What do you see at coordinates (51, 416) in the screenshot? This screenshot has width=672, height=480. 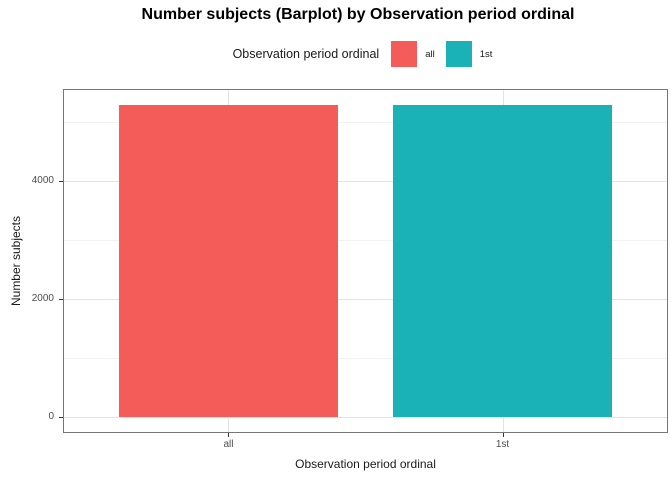 I see `y-tick-label: 0` at bounding box center [51, 416].